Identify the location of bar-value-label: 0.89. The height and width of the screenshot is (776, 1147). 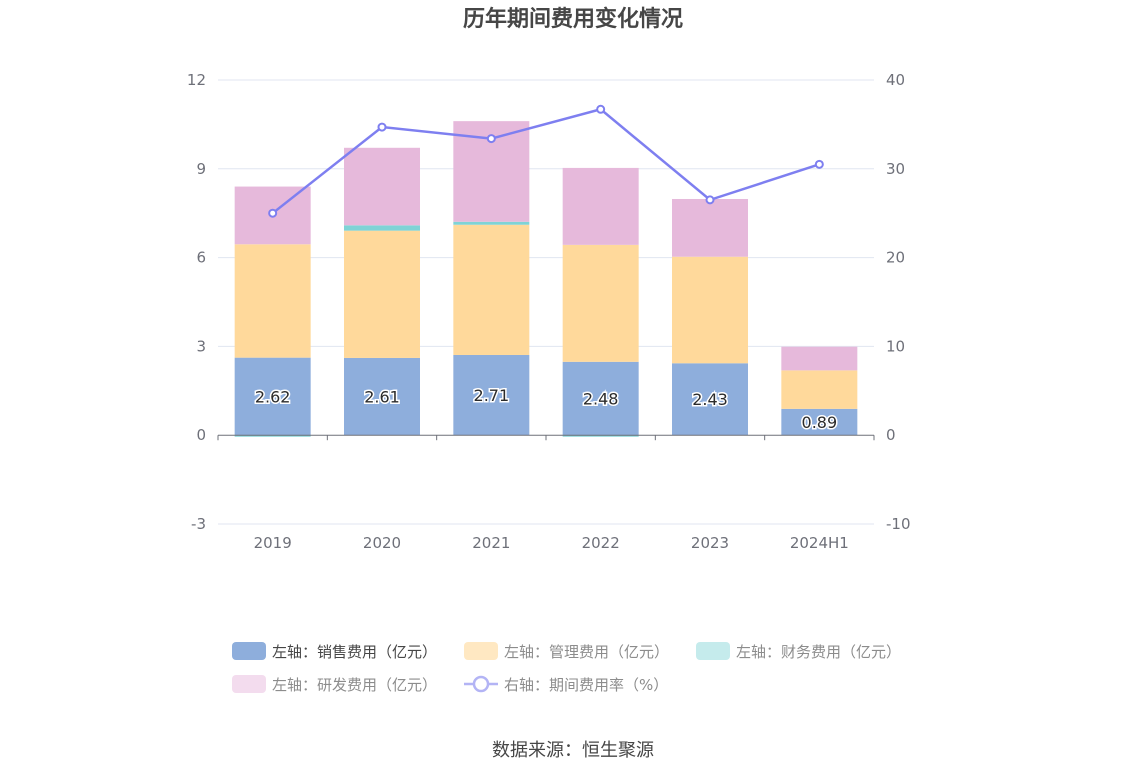
(820, 422).